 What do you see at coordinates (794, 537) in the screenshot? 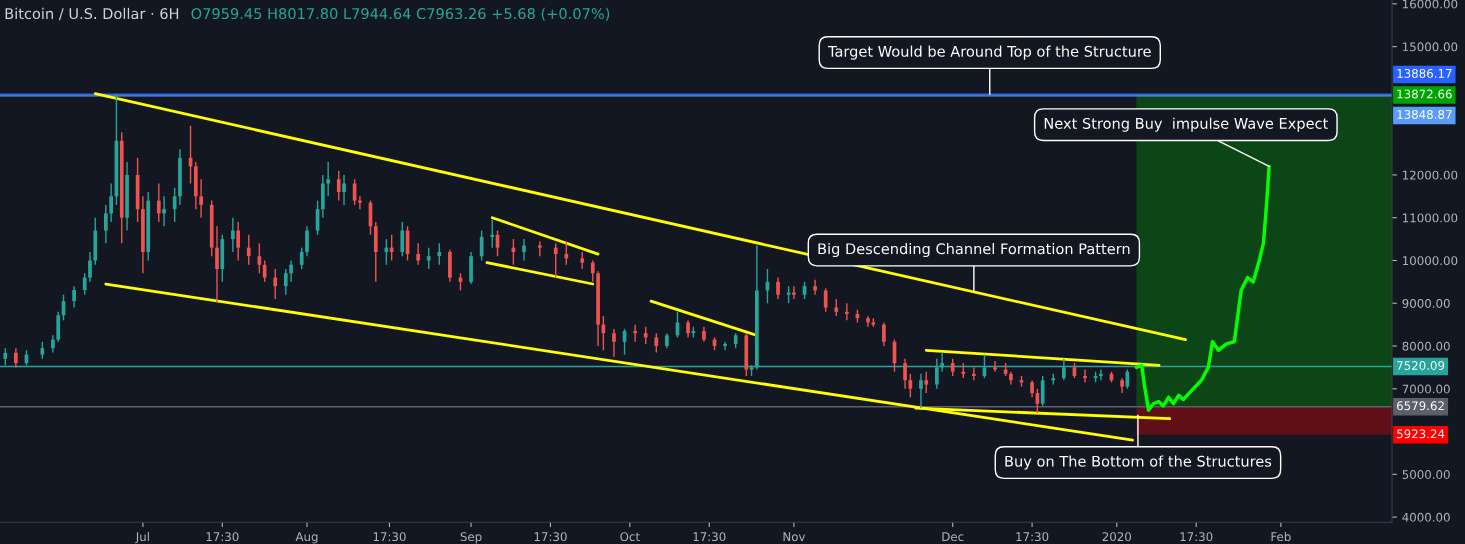
I see `x-tick-label: Nov` at bounding box center [794, 537].